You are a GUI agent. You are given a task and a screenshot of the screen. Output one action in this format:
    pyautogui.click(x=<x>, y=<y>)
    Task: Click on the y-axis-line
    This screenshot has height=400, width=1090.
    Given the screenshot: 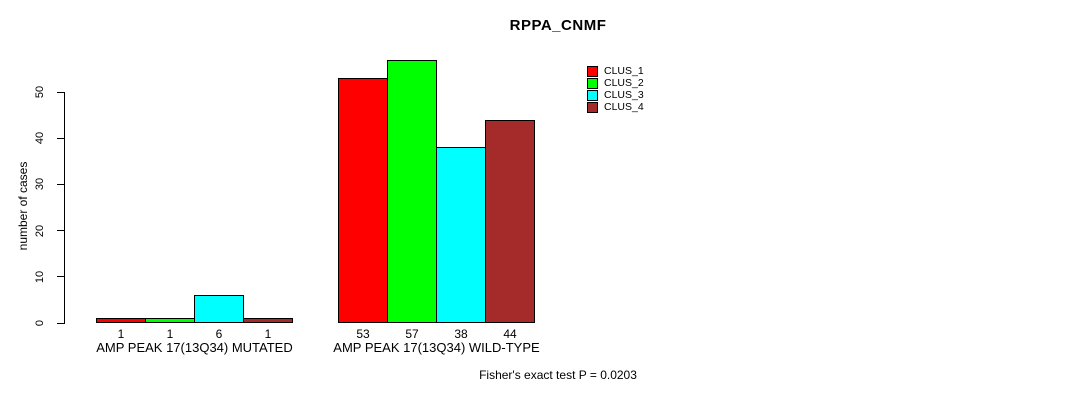 What is the action you would take?
    pyautogui.click(x=64, y=208)
    